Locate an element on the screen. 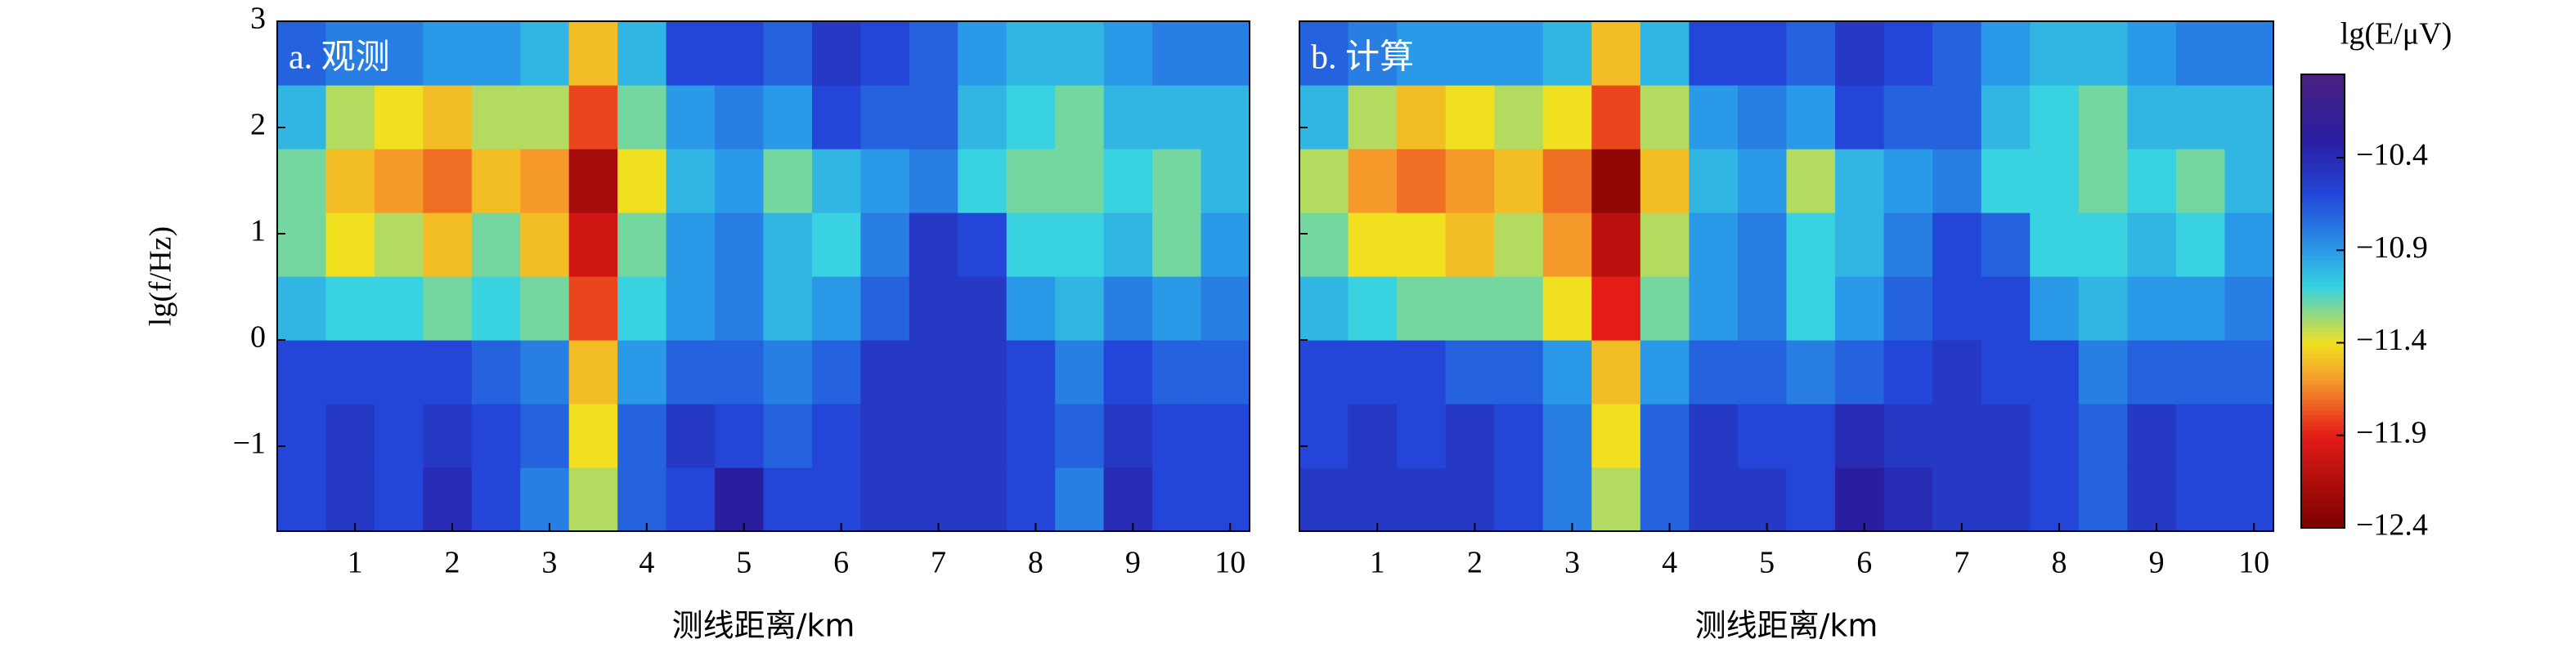 The height and width of the screenshot is (648, 2576). y-tick-label: 2 is located at coordinates (258, 125).